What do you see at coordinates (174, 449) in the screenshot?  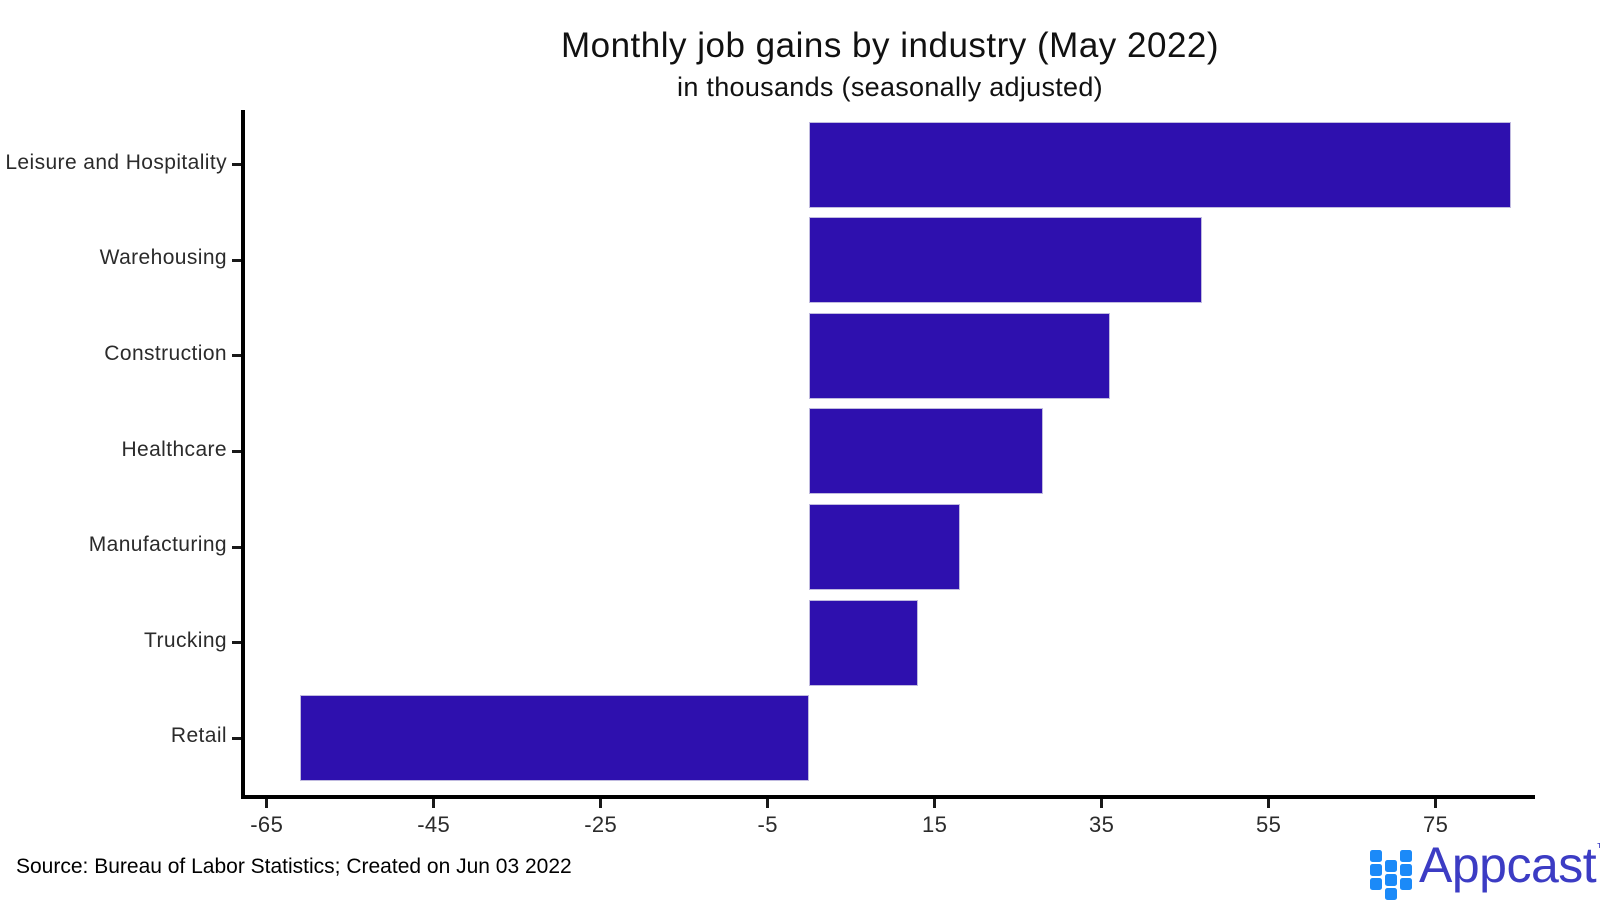 I see `y-axis-label: Healthcare` at bounding box center [174, 449].